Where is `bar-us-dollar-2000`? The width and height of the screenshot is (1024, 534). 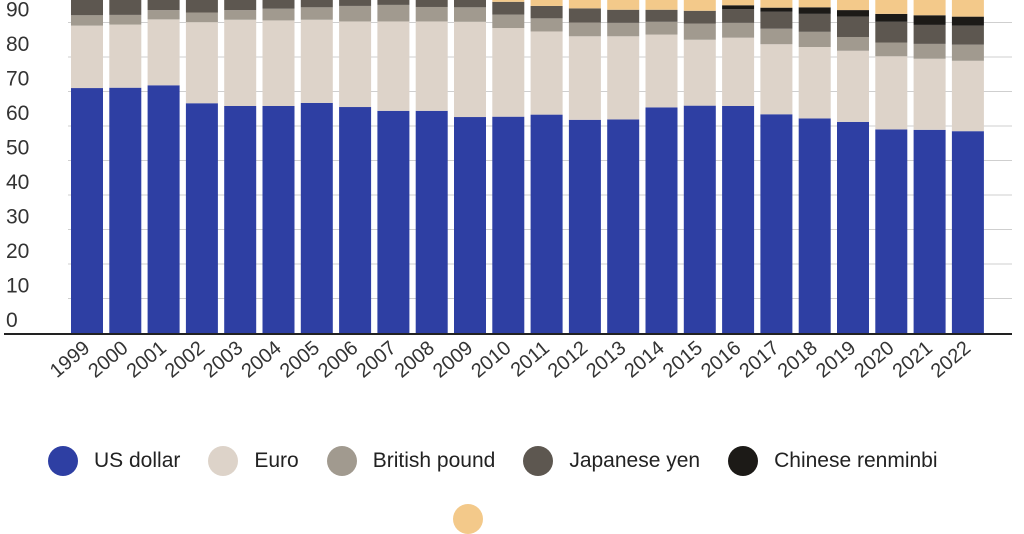 bar-us-dollar-2000 is located at coordinates (125, 210).